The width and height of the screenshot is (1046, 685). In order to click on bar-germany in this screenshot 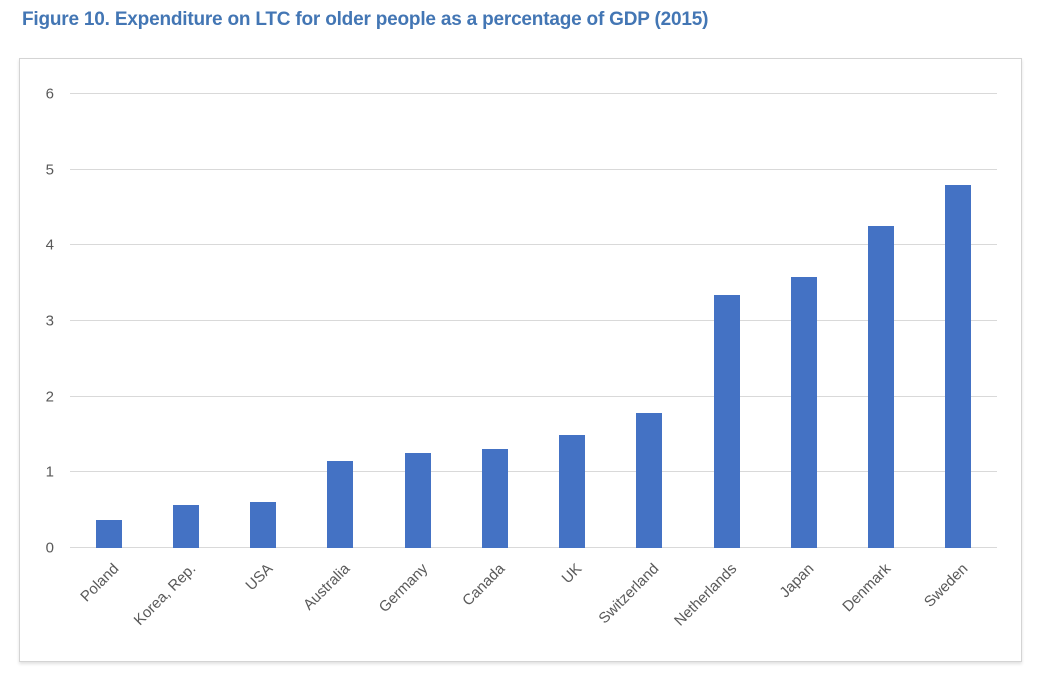, I will do `click(417, 500)`.